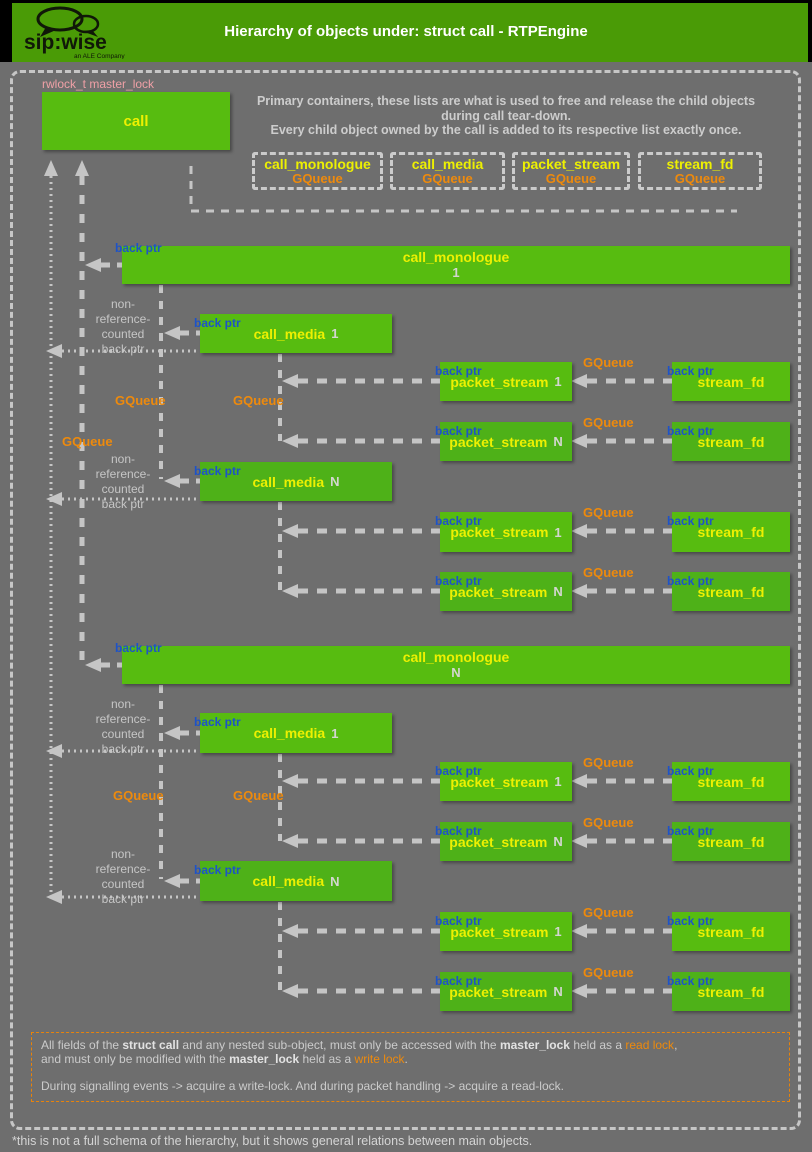 The height and width of the screenshot is (1152, 812). What do you see at coordinates (456, 665) in the screenshot?
I see `call-monologue-n-box: call_monologue N` at bounding box center [456, 665].